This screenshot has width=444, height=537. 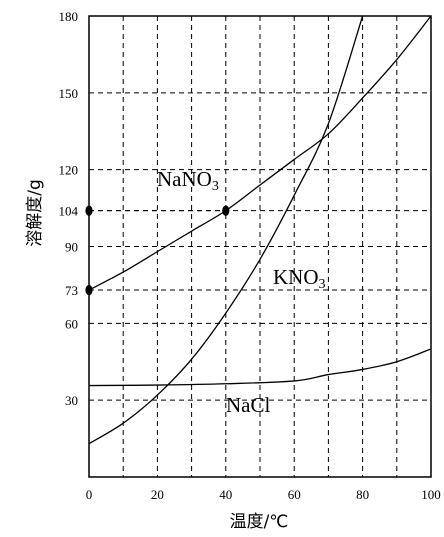 What do you see at coordinates (260, 367) in the screenshot?
I see `nacl-curve` at bounding box center [260, 367].